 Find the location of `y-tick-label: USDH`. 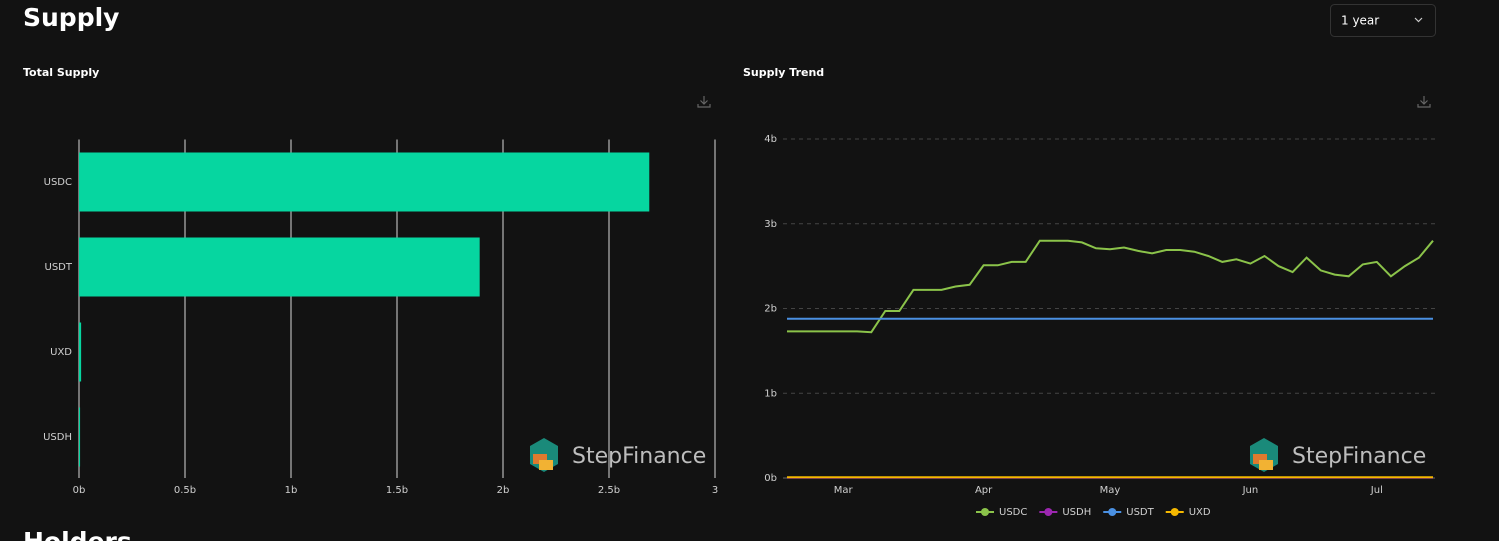

y-tick-label: USDH is located at coordinates (57, 437).